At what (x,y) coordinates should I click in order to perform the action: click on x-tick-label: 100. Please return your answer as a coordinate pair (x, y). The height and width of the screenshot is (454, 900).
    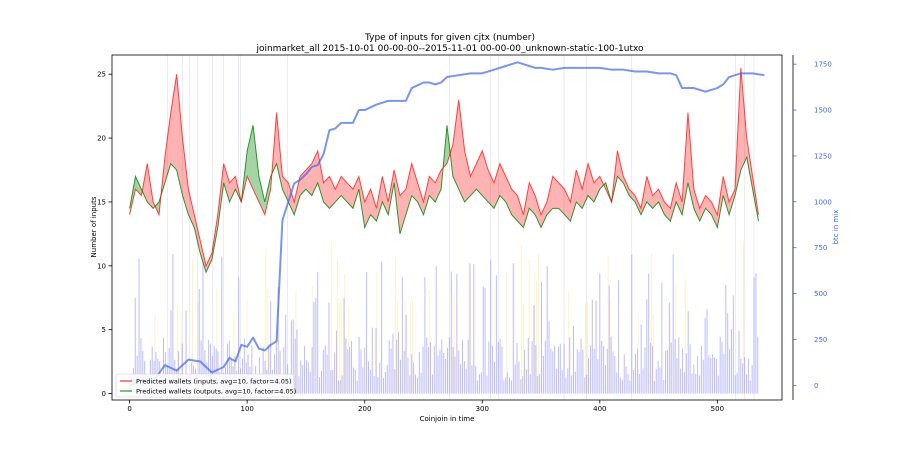
    Looking at the image, I should click on (246, 409).